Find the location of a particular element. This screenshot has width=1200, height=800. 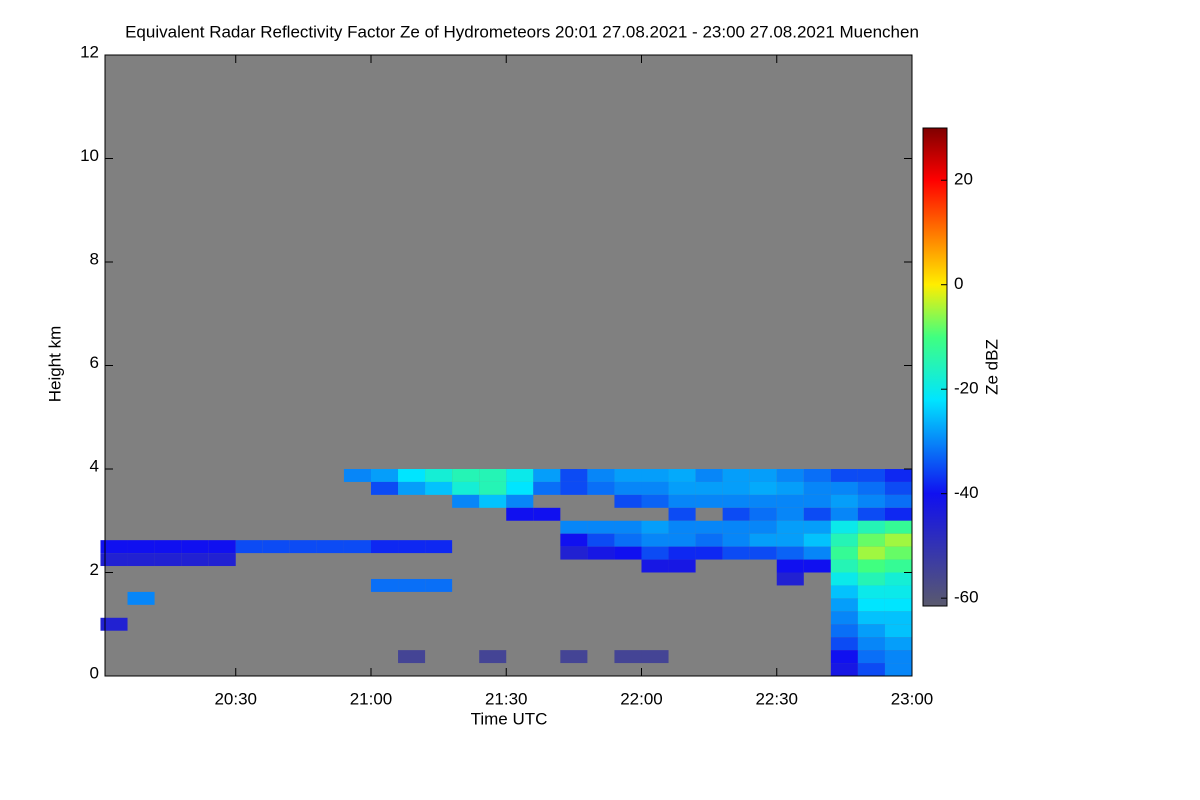

y-tick-label: 8 is located at coordinates (94, 258).